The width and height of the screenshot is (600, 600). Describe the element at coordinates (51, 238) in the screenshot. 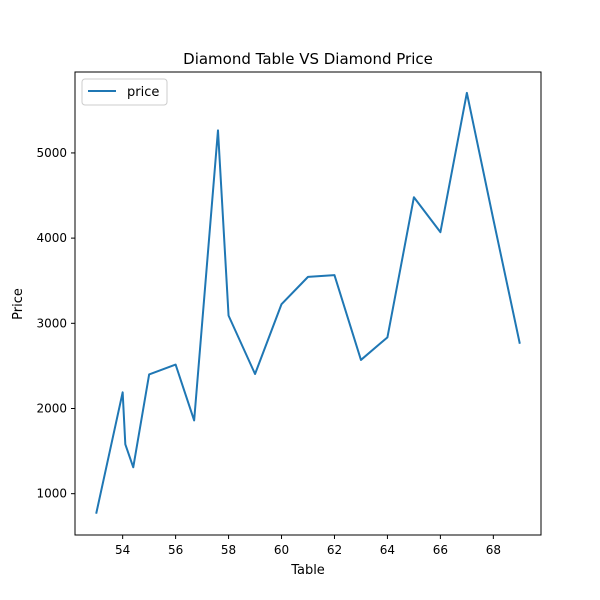

I see `y-tick-label: 4000` at that location.